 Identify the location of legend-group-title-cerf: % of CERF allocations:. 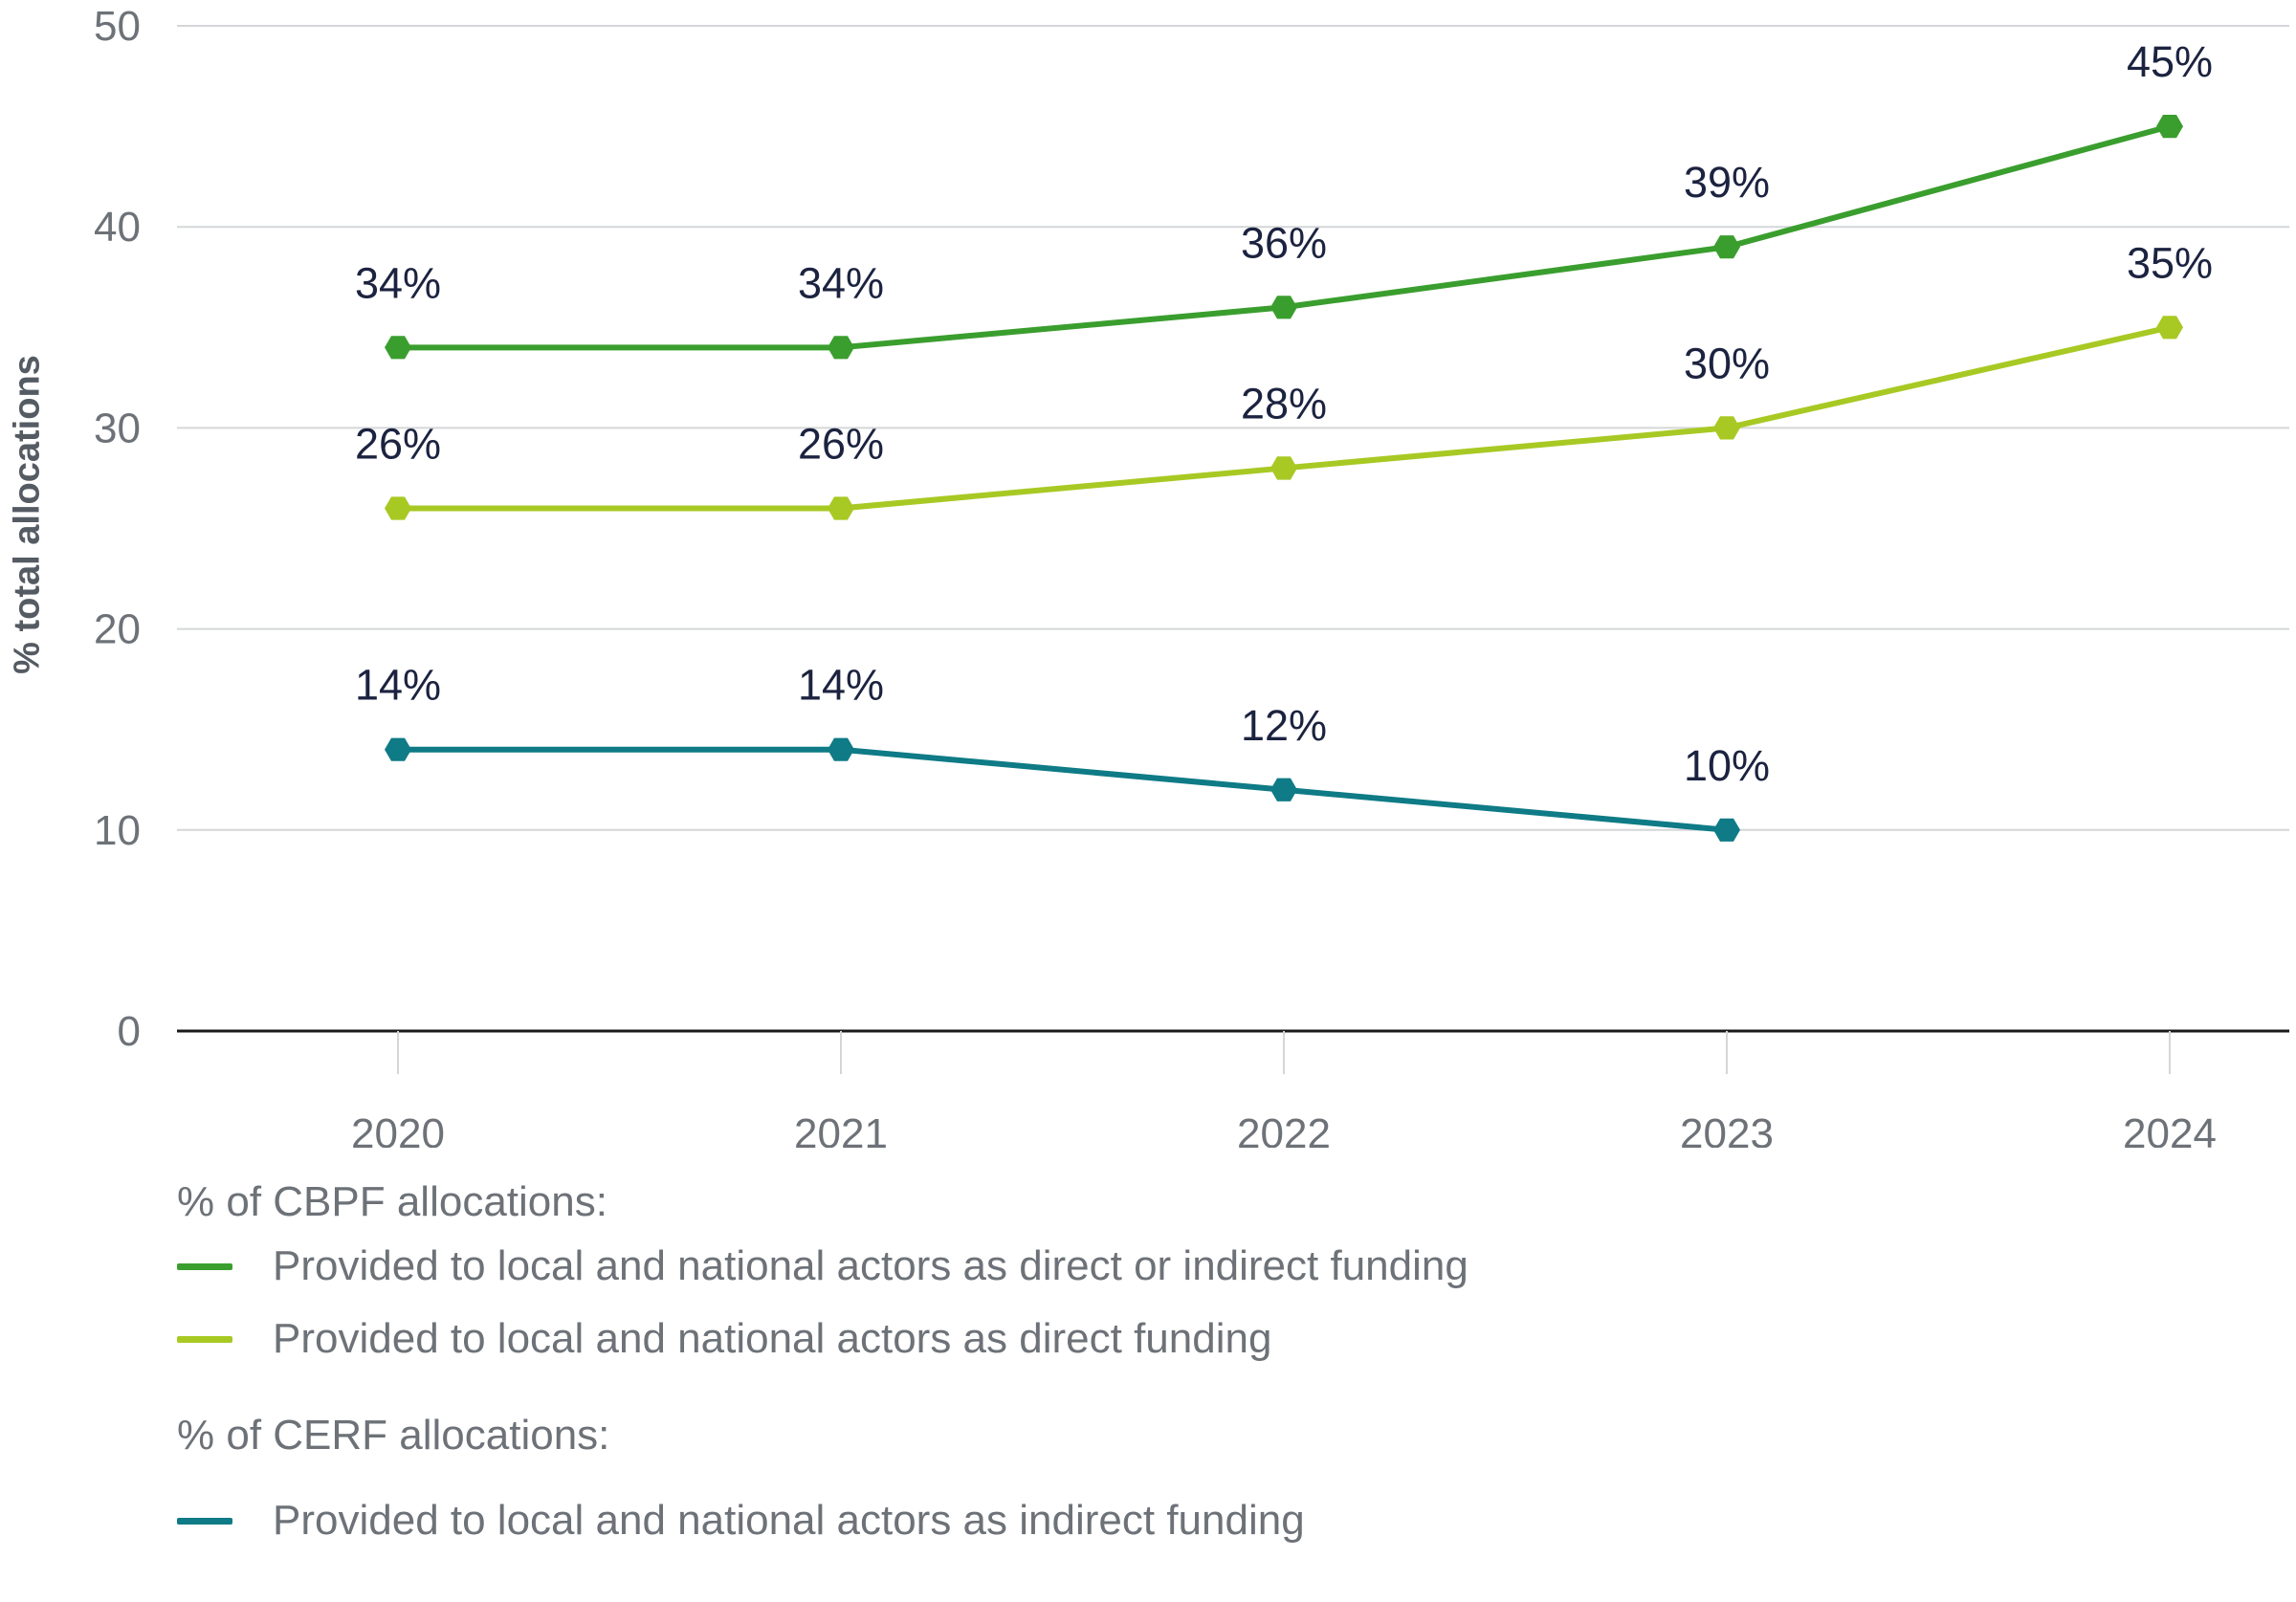
(393, 1435).